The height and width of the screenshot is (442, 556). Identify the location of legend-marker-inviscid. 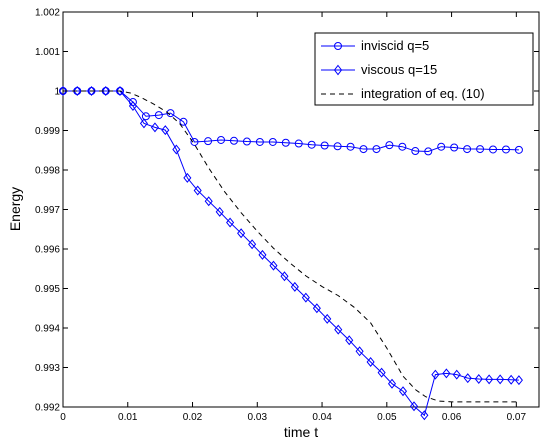
(338, 46).